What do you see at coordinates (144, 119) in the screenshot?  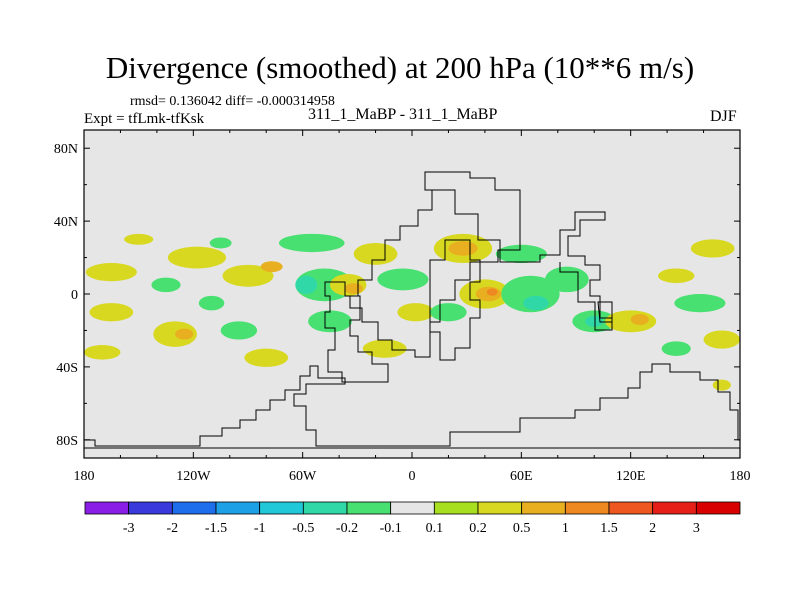 I see `experiment-label: Expt = tfLmk-tfKsk` at bounding box center [144, 119].